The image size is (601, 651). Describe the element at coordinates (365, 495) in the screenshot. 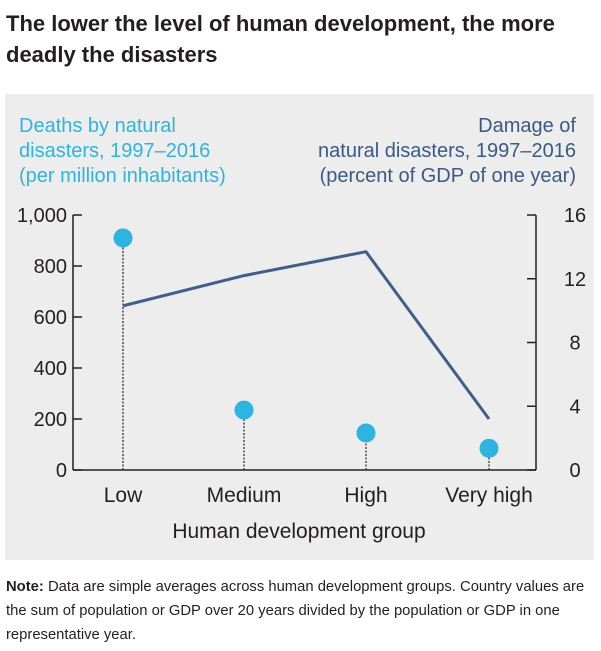

I see `x-category-label: High` at that location.